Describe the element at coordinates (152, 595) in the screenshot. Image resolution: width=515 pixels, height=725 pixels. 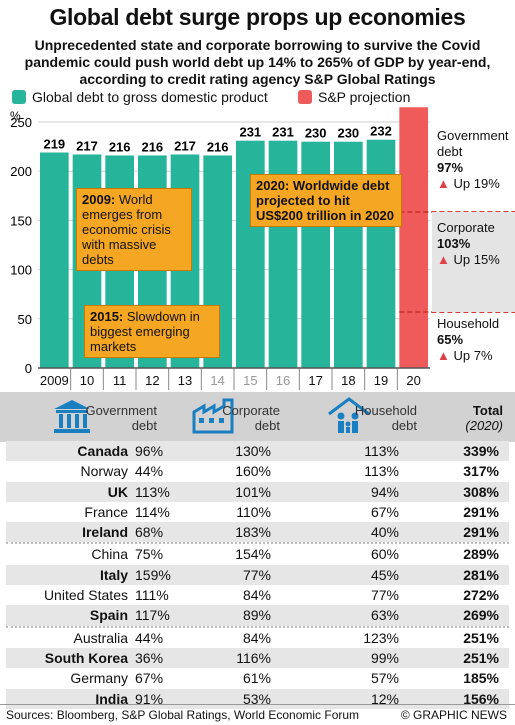
I see `government-cell: 111%` at that location.